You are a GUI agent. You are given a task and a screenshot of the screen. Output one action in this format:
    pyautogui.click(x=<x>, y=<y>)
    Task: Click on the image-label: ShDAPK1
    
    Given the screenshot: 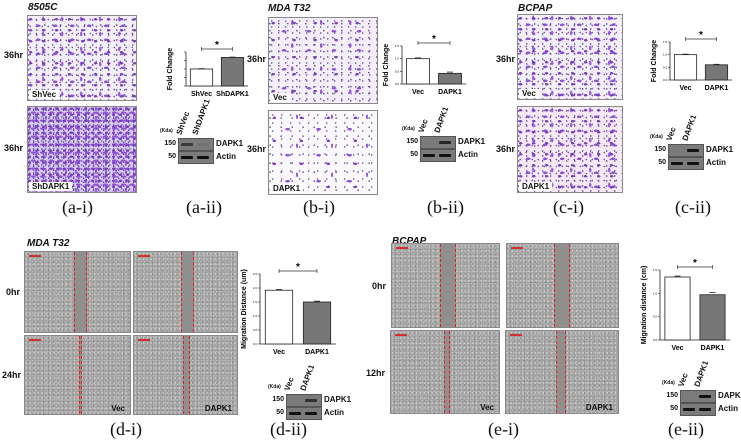 What is the action you would take?
    pyautogui.click(x=51, y=186)
    